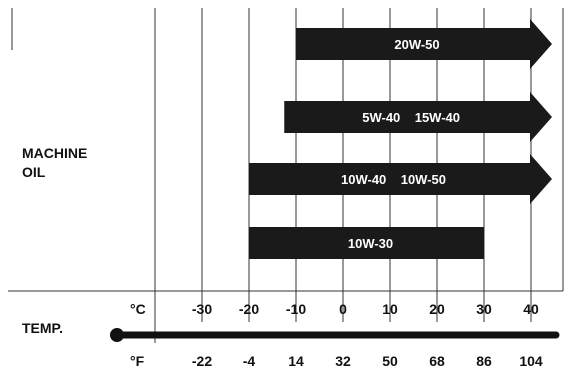  Describe the element at coordinates (343, 361) in the screenshot. I see `fahrenheit-tick-3: 32` at that location.